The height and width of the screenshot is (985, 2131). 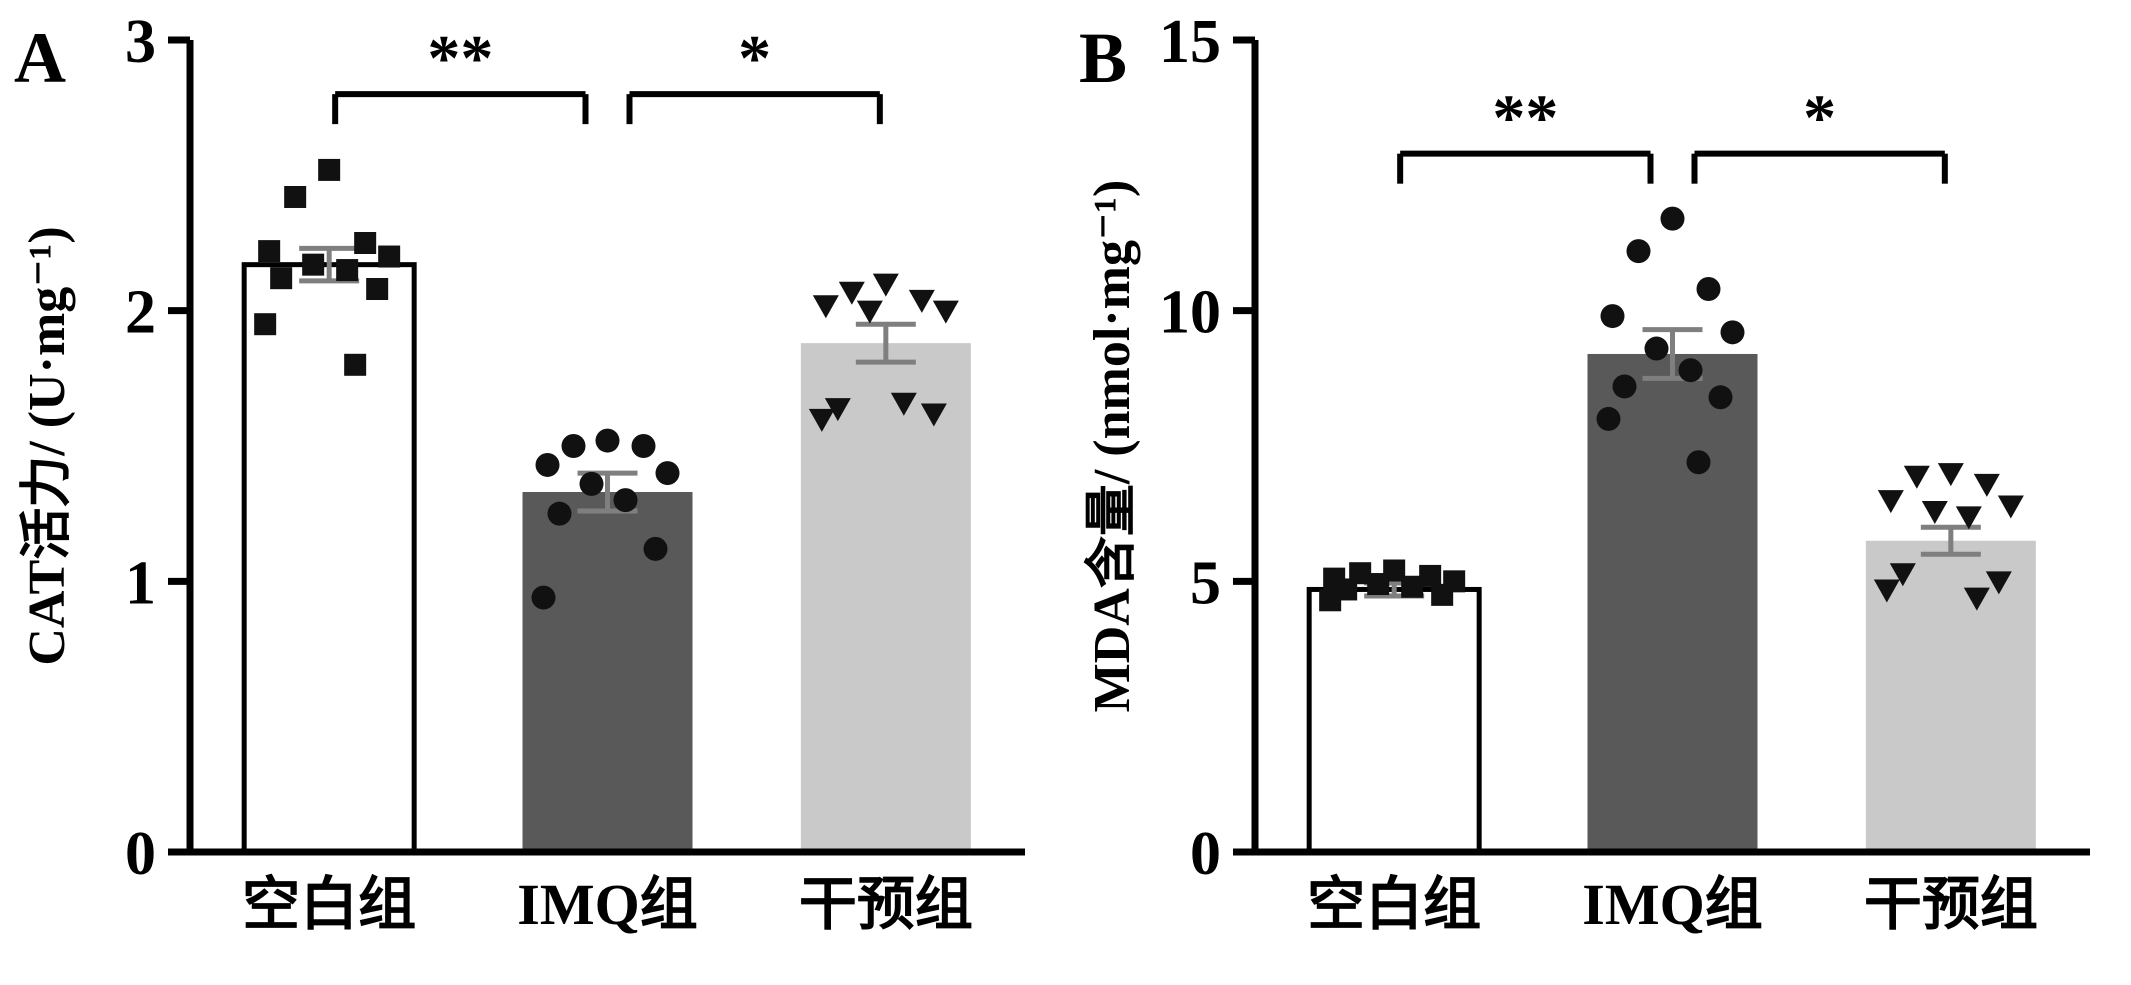 What do you see at coordinates (140, 313) in the screenshot?
I see `y-tick-label: 2` at bounding box center [140, 313].